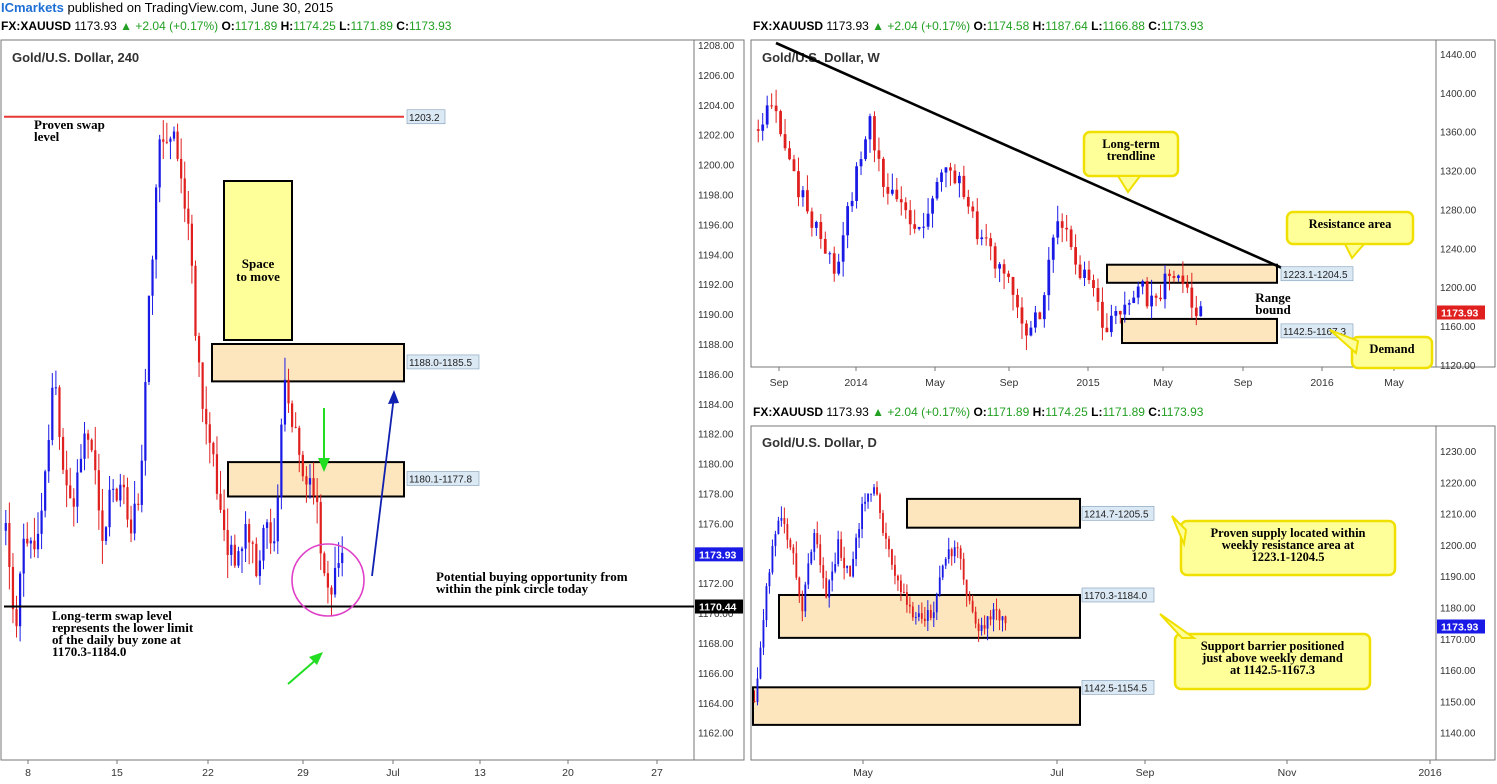 This screenshot has height=784, width=1497. Describe the element at coordinates (1037, 412) in the screenshot. I see `quote-label: H:` at that location.